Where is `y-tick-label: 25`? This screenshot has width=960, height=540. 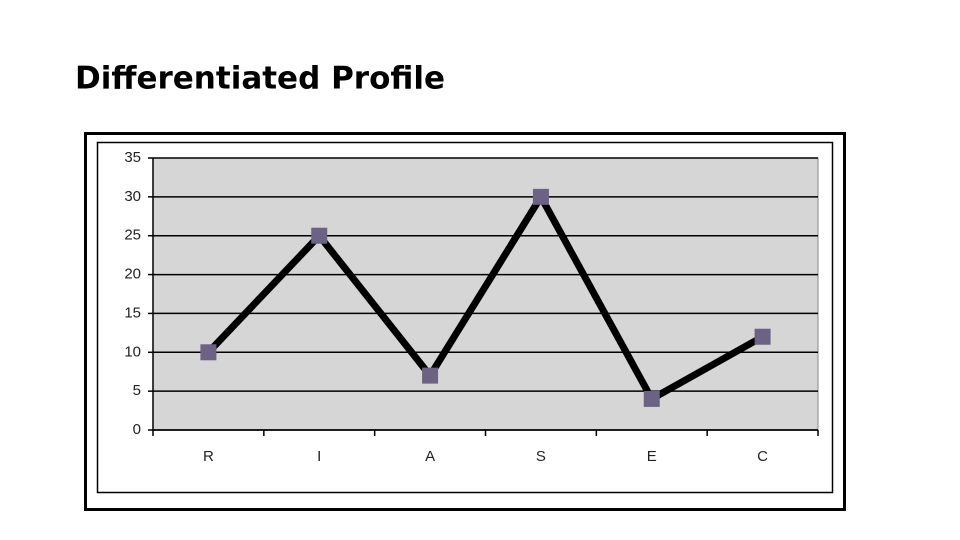 y-tick-label: 25 is located at coordinates (132, 235).